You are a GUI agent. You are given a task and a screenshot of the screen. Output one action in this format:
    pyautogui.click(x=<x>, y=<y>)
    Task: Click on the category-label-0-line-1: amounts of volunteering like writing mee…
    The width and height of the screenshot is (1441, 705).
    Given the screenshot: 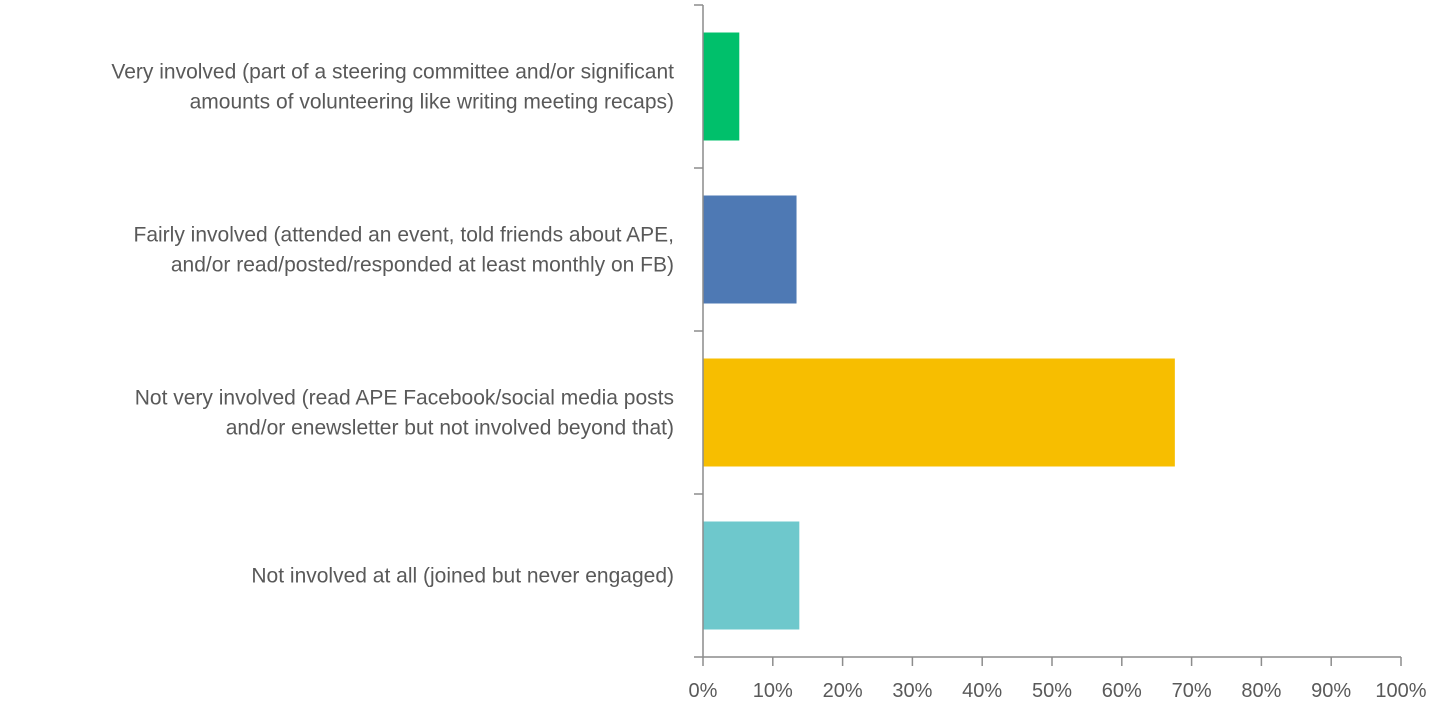 What is the action you would take?
    pyautogui.click(x=432, y=102)
    